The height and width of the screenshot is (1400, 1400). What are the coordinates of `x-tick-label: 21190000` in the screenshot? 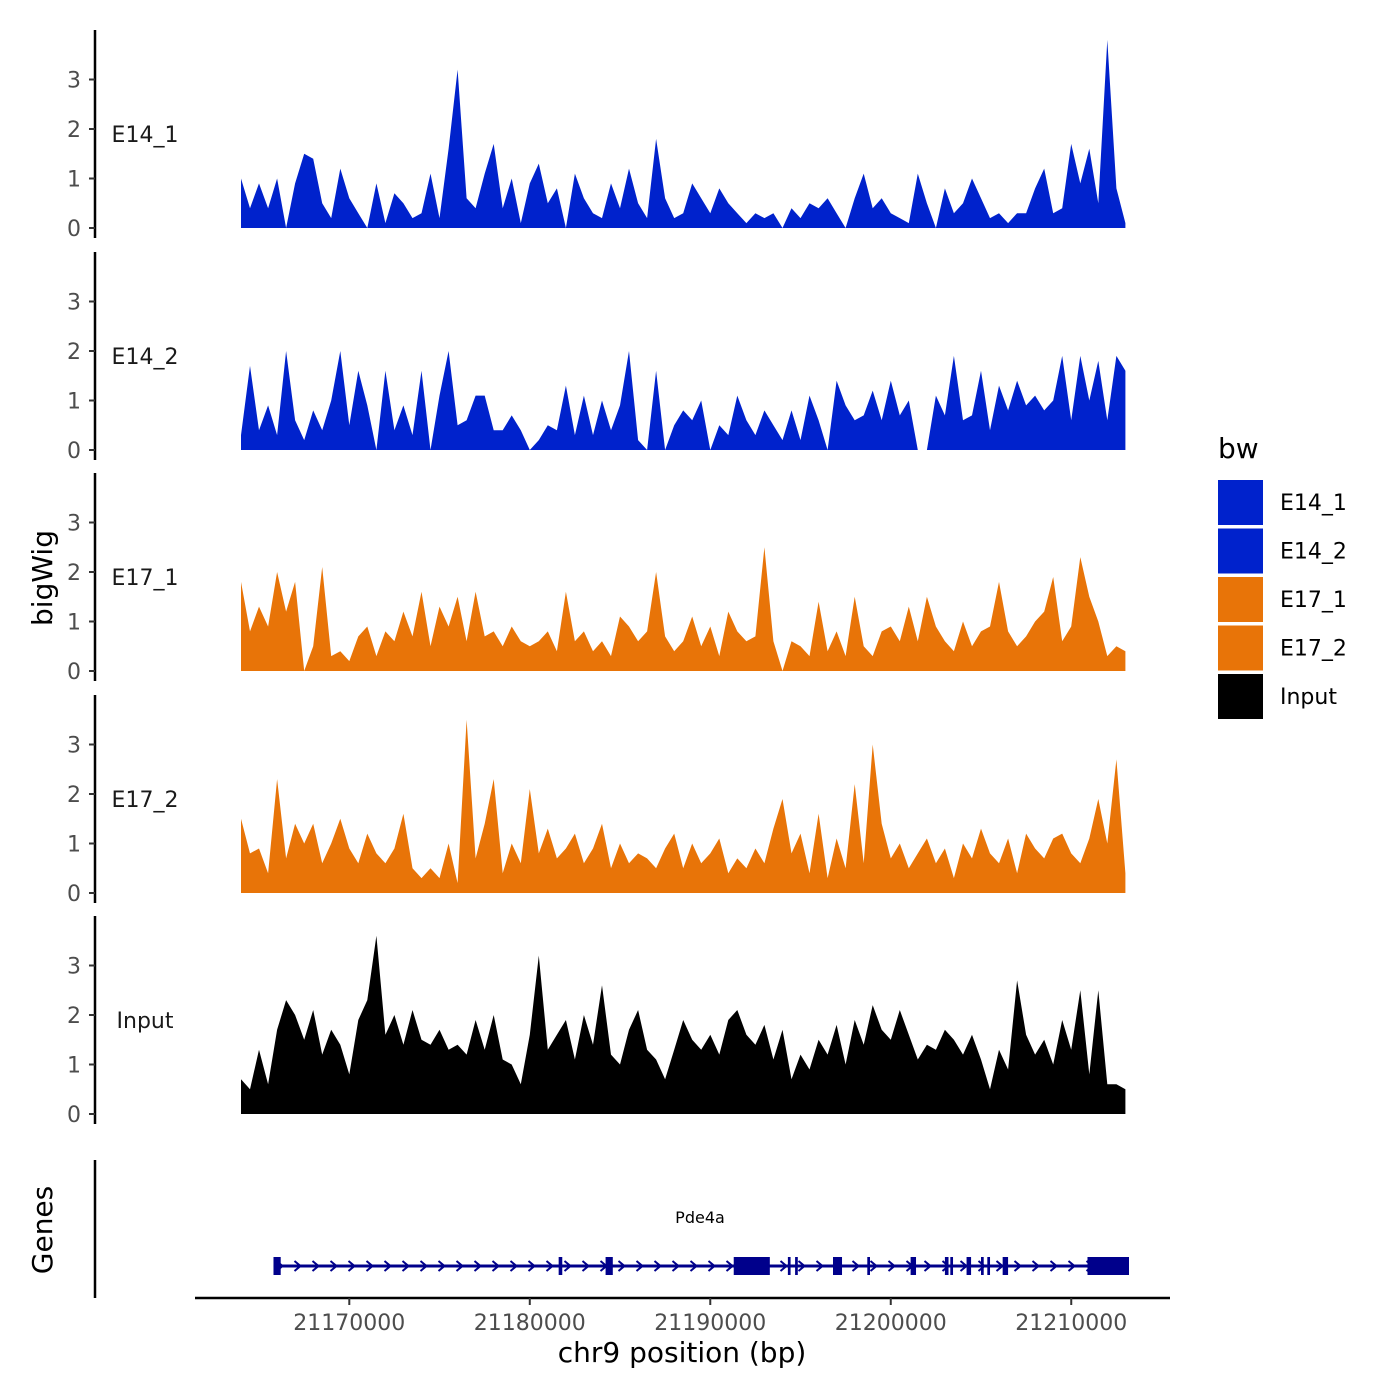 It's located at (710, 1323).